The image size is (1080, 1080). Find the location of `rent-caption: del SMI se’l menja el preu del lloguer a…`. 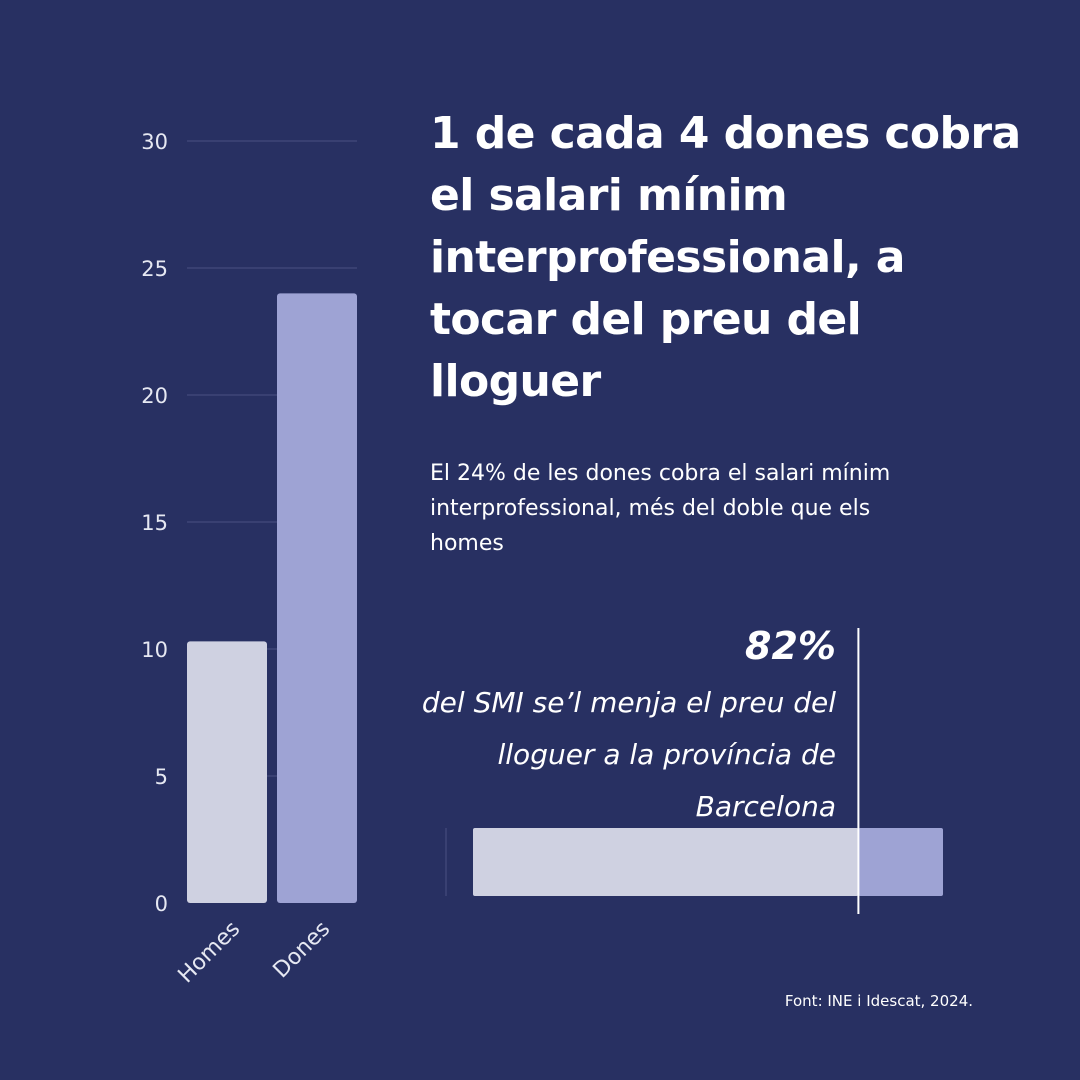

rent-caption: del SMI se’l menja el preu del lloguer a… is located at coordinates (628, 754).